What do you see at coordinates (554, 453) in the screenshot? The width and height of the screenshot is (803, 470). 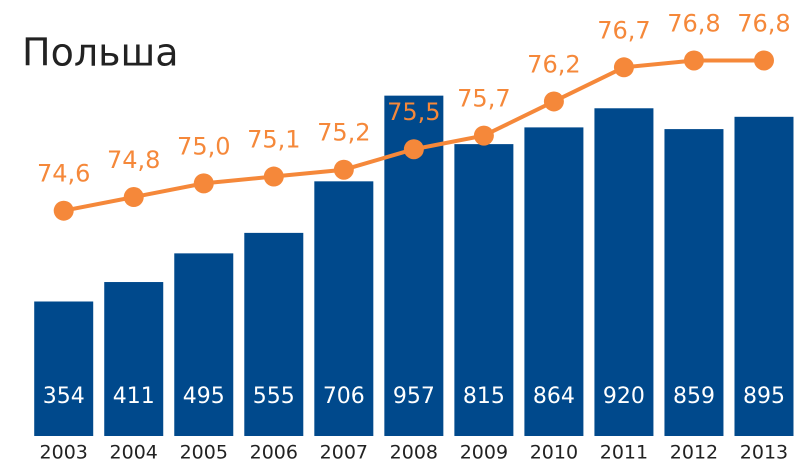 I see `x-tick-label: 2010` at bounding box center [554, 453].